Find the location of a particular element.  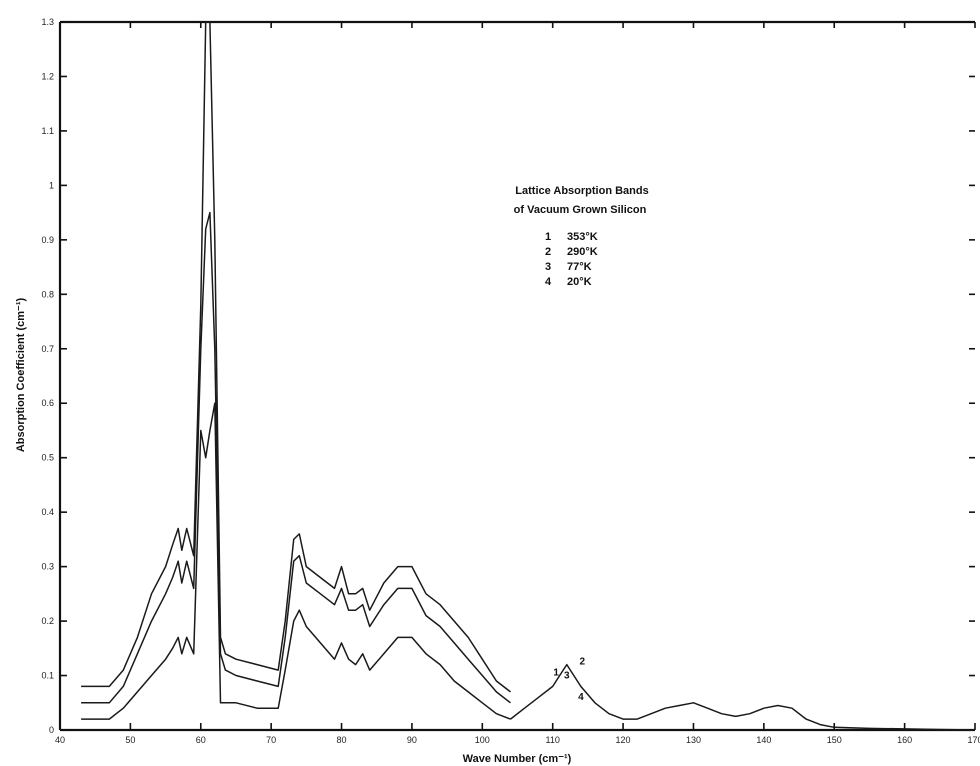

x-tick-label: 60 is located at coordinates (201, 740).